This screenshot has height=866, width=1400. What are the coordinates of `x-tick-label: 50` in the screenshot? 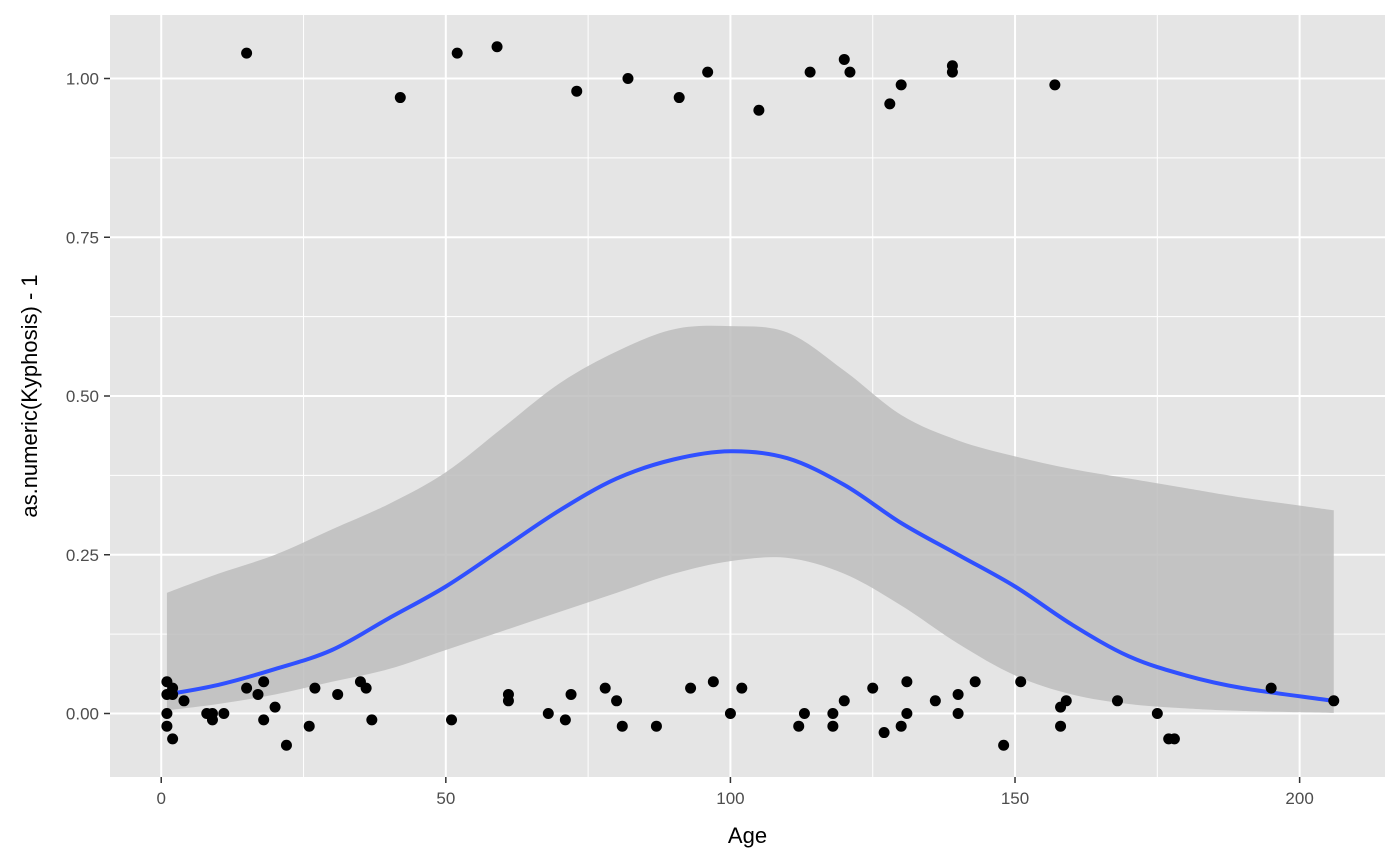 It's located at (445, 798).